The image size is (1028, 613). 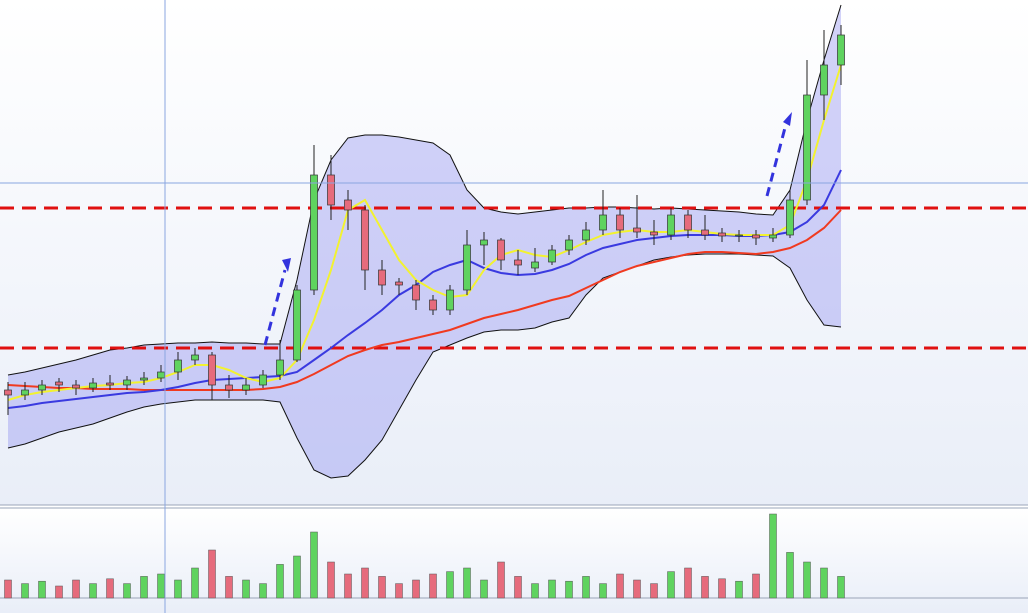 What do you see at coordinates (776, 160) in the screenshot?
I see `arrow` at bounding box center [776, 160].